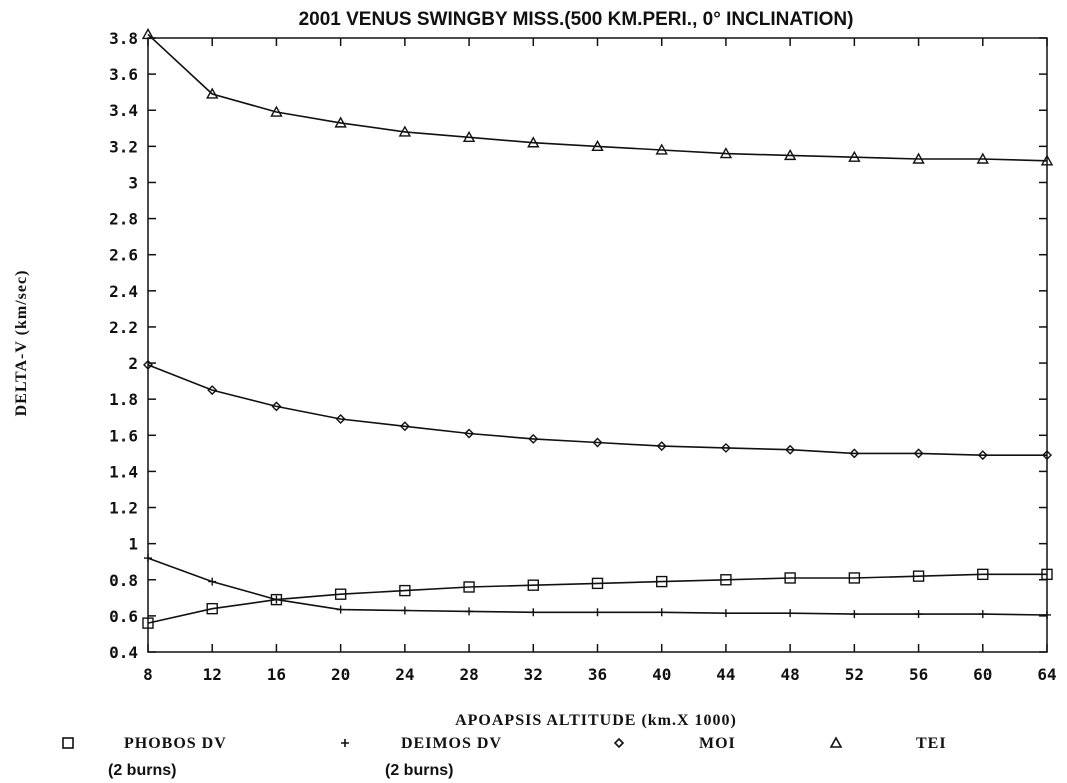 The image size is (1067, 783). What do you see at coordinates (918, 674) in the screenshot?
I see `x-tick-label: 56` at bounding box center [918, 674].